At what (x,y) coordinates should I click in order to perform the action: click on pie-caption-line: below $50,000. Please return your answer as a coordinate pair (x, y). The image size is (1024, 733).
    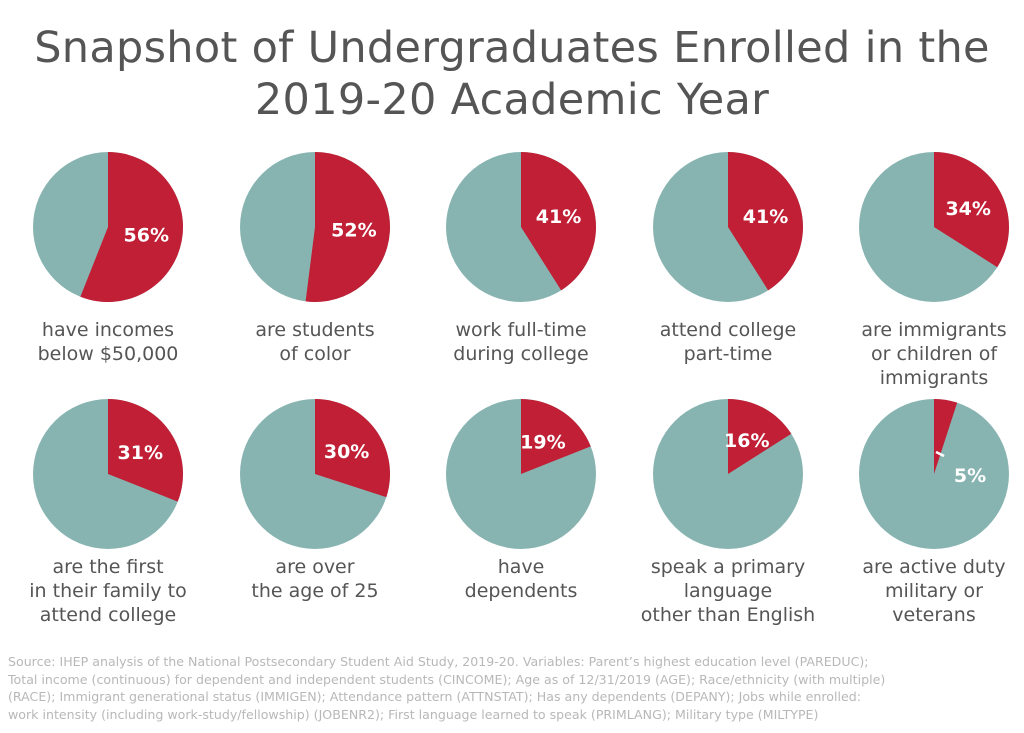
    Looking at the image, I should click on (108, 354).